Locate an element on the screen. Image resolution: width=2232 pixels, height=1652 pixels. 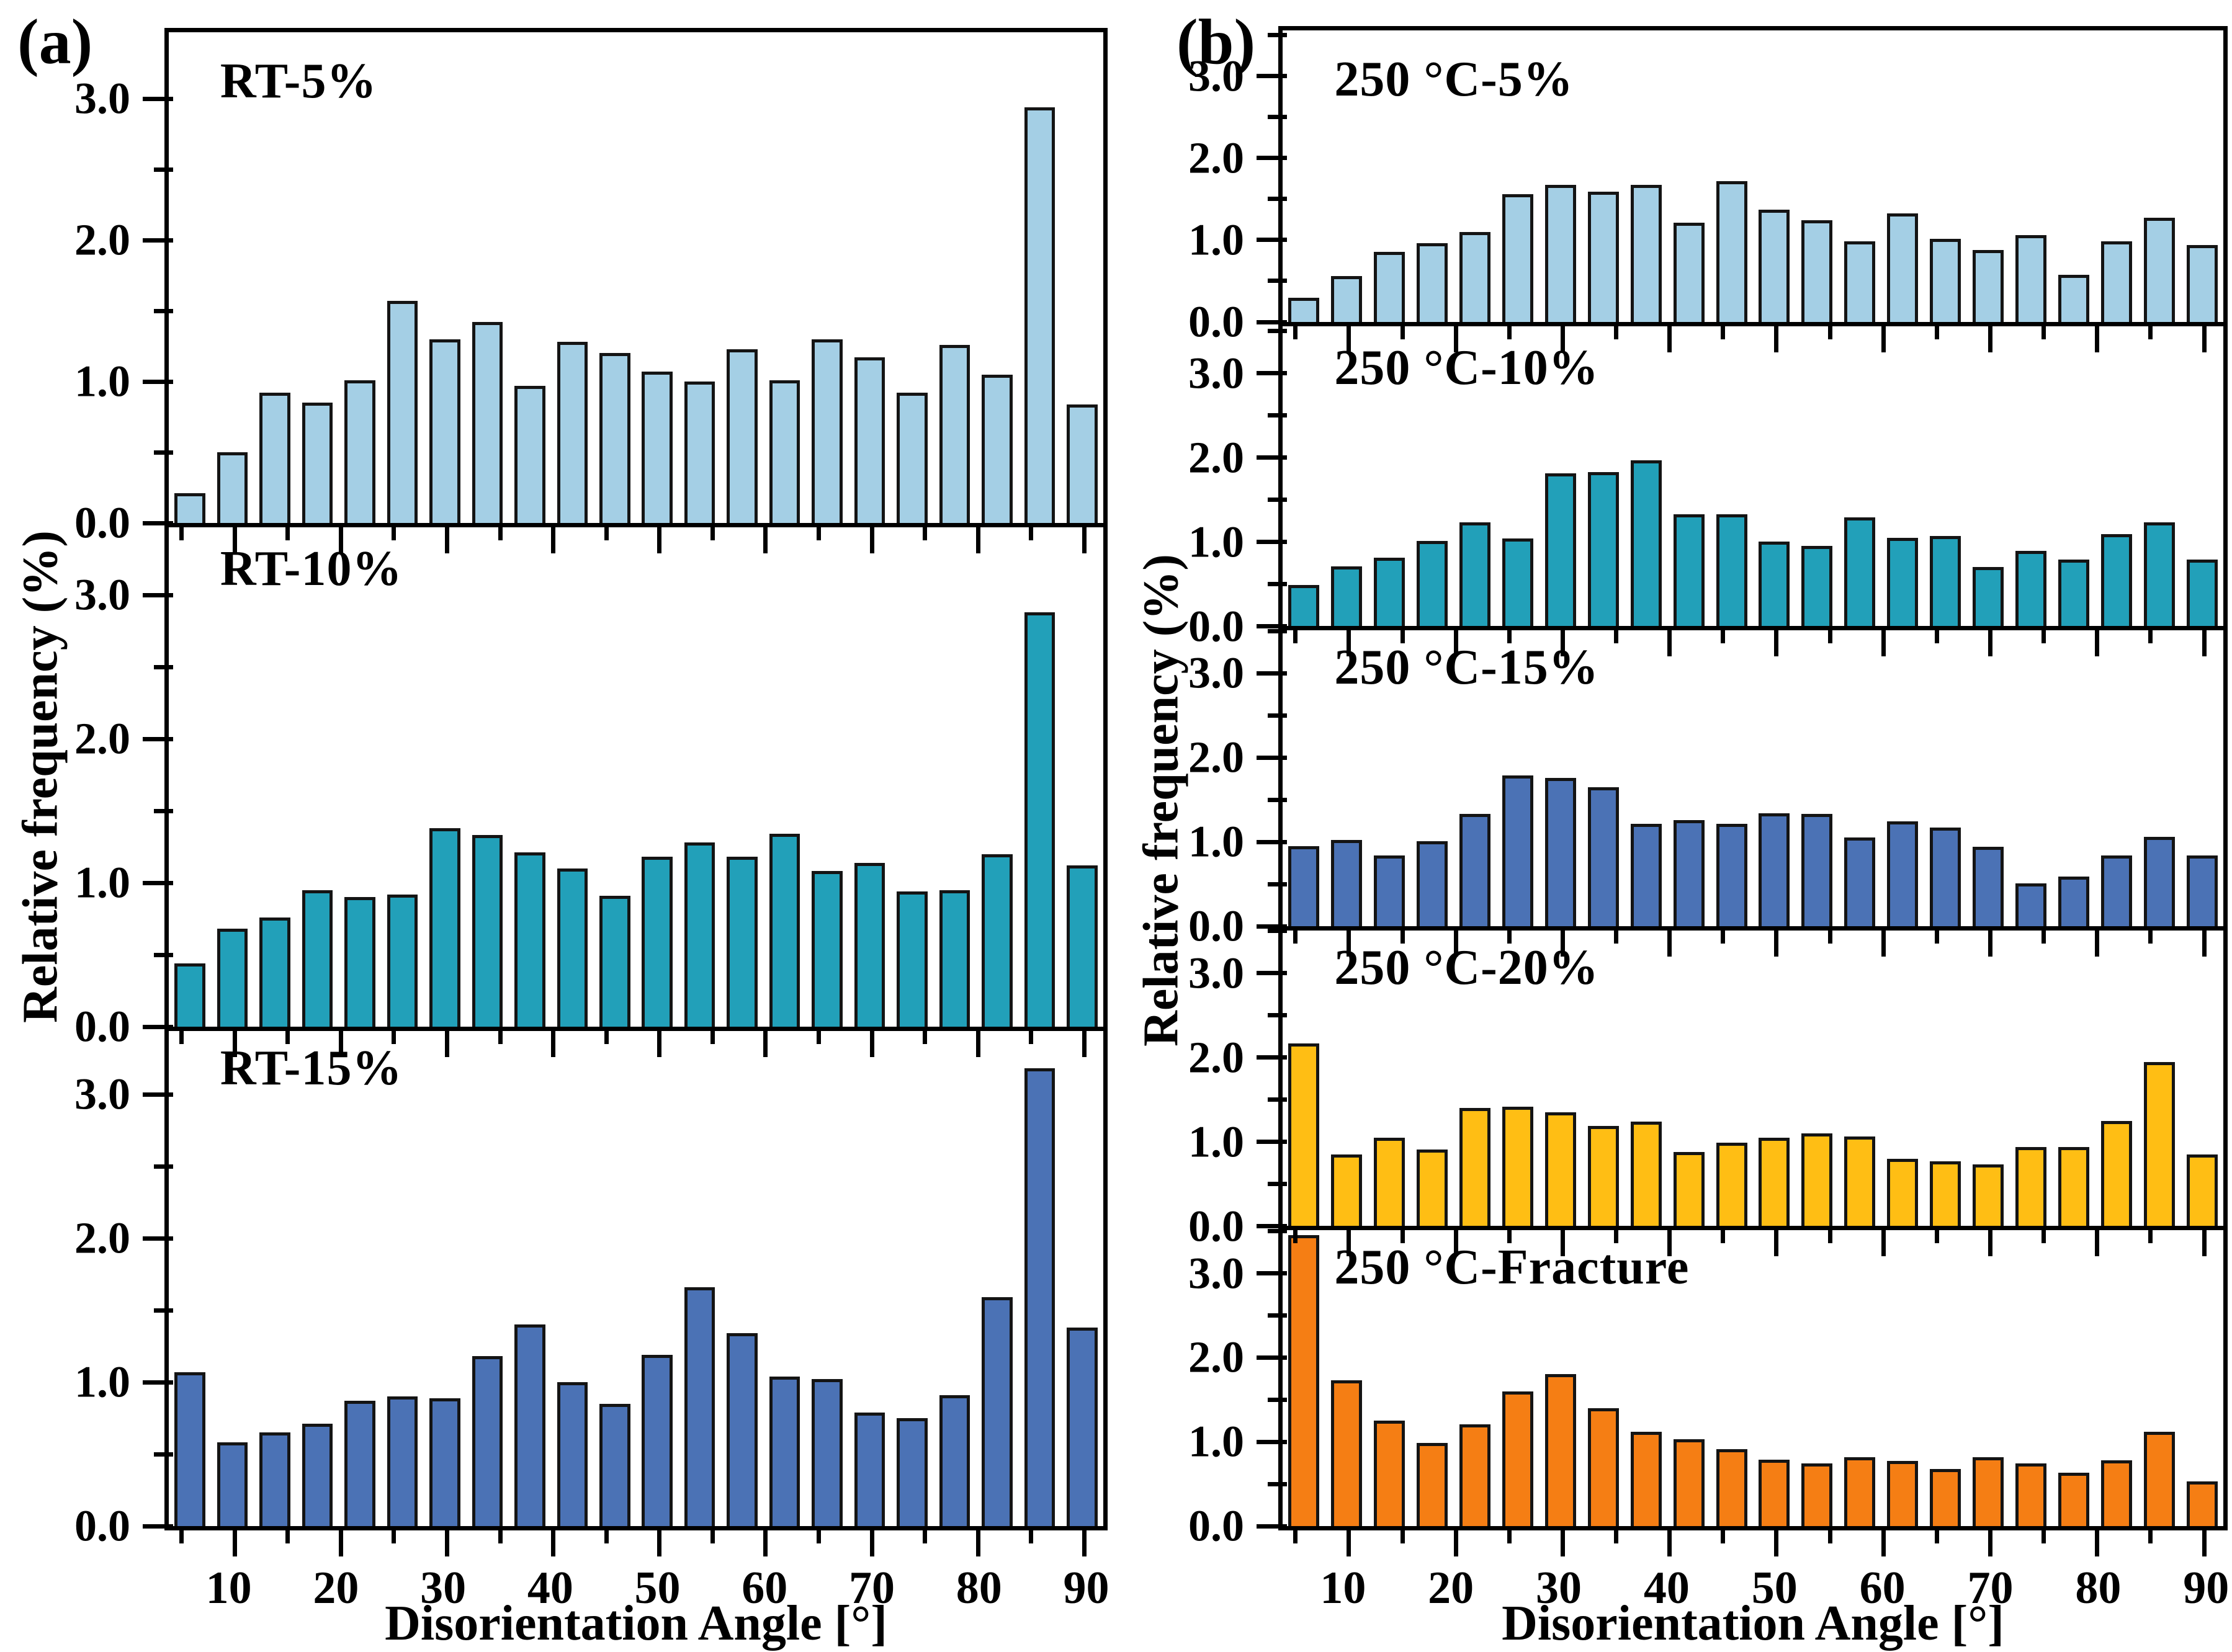
x-tick-label: 10 is located at coordinates (1343, 1588).